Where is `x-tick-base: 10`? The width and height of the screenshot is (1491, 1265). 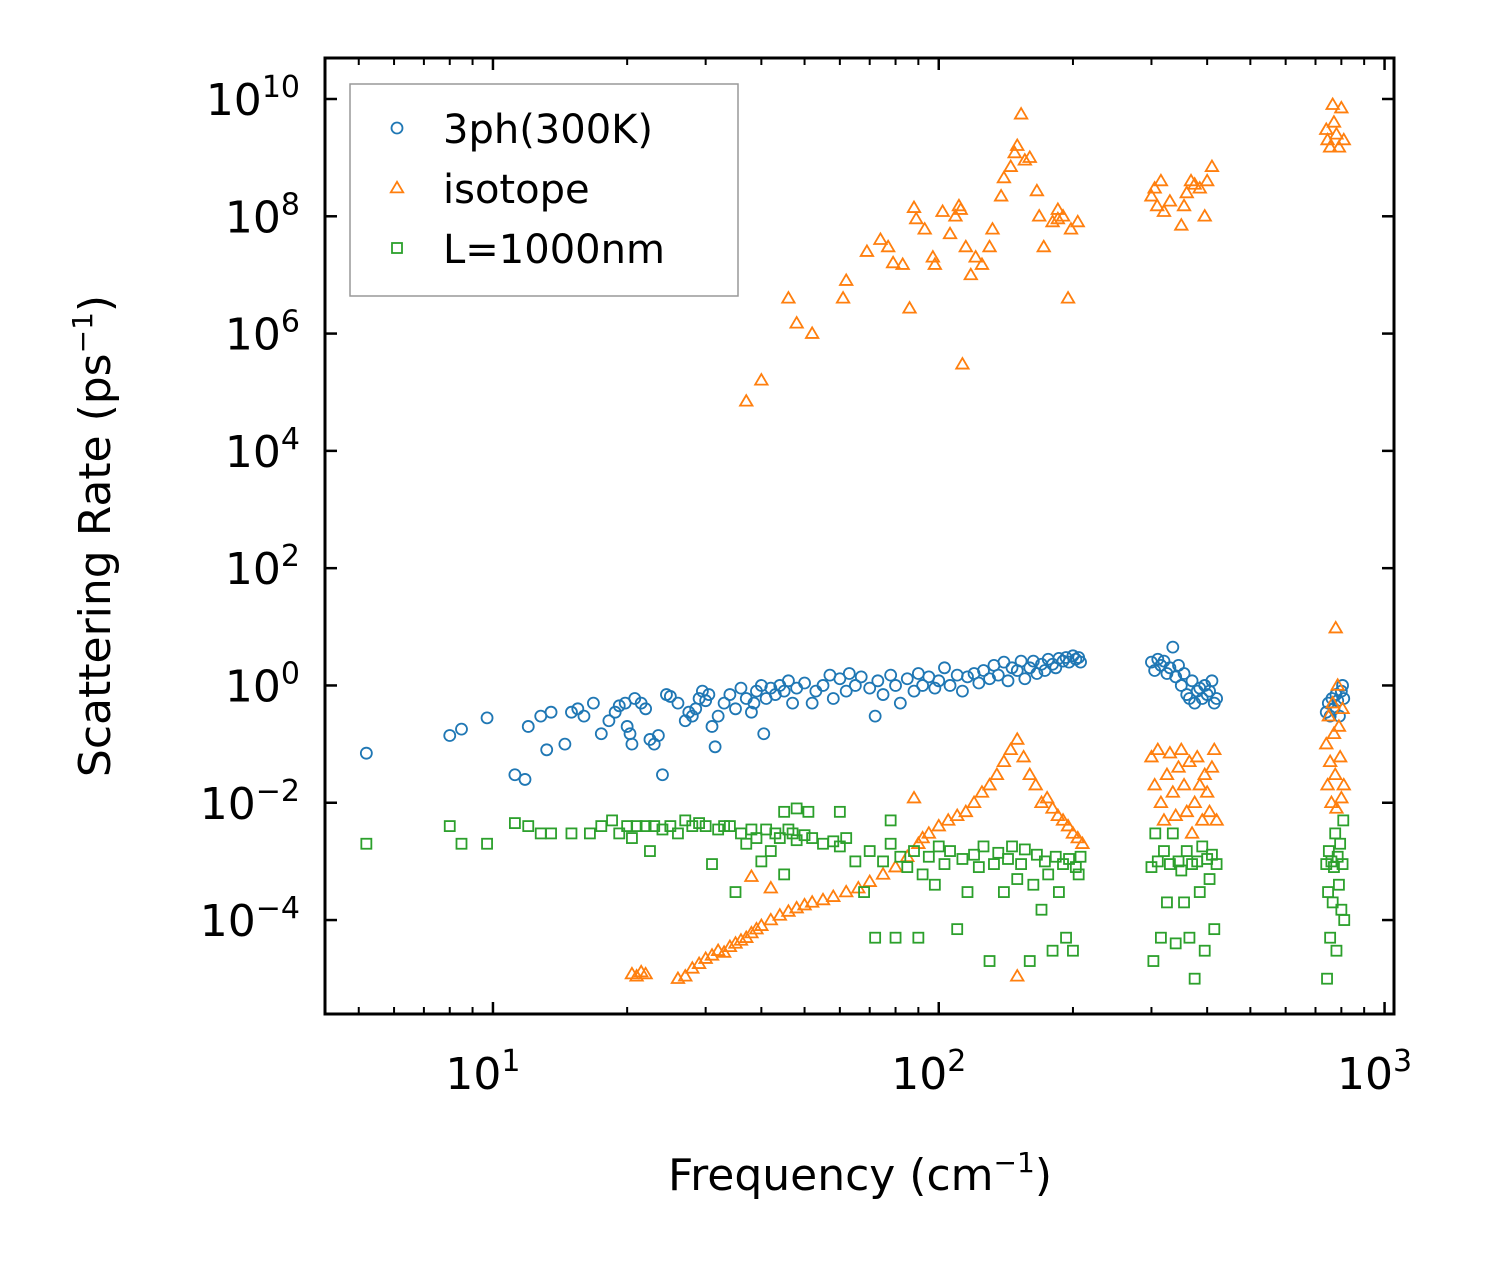
x-tick-base: 10 is located at coordinates (1365, 1074).